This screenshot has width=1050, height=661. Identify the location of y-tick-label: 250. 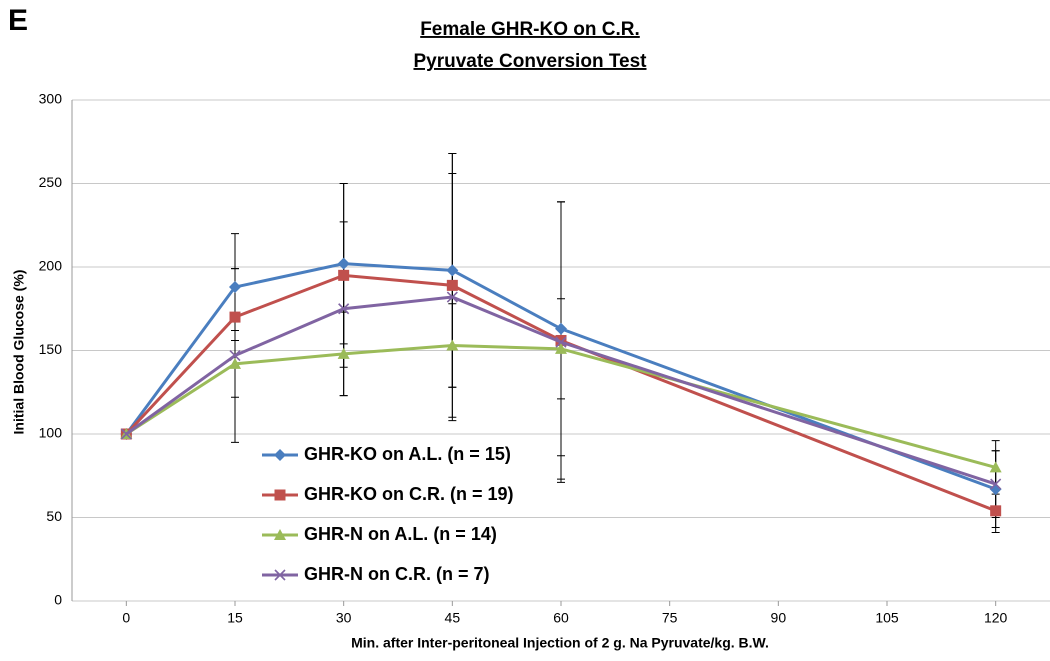
(51, 182).